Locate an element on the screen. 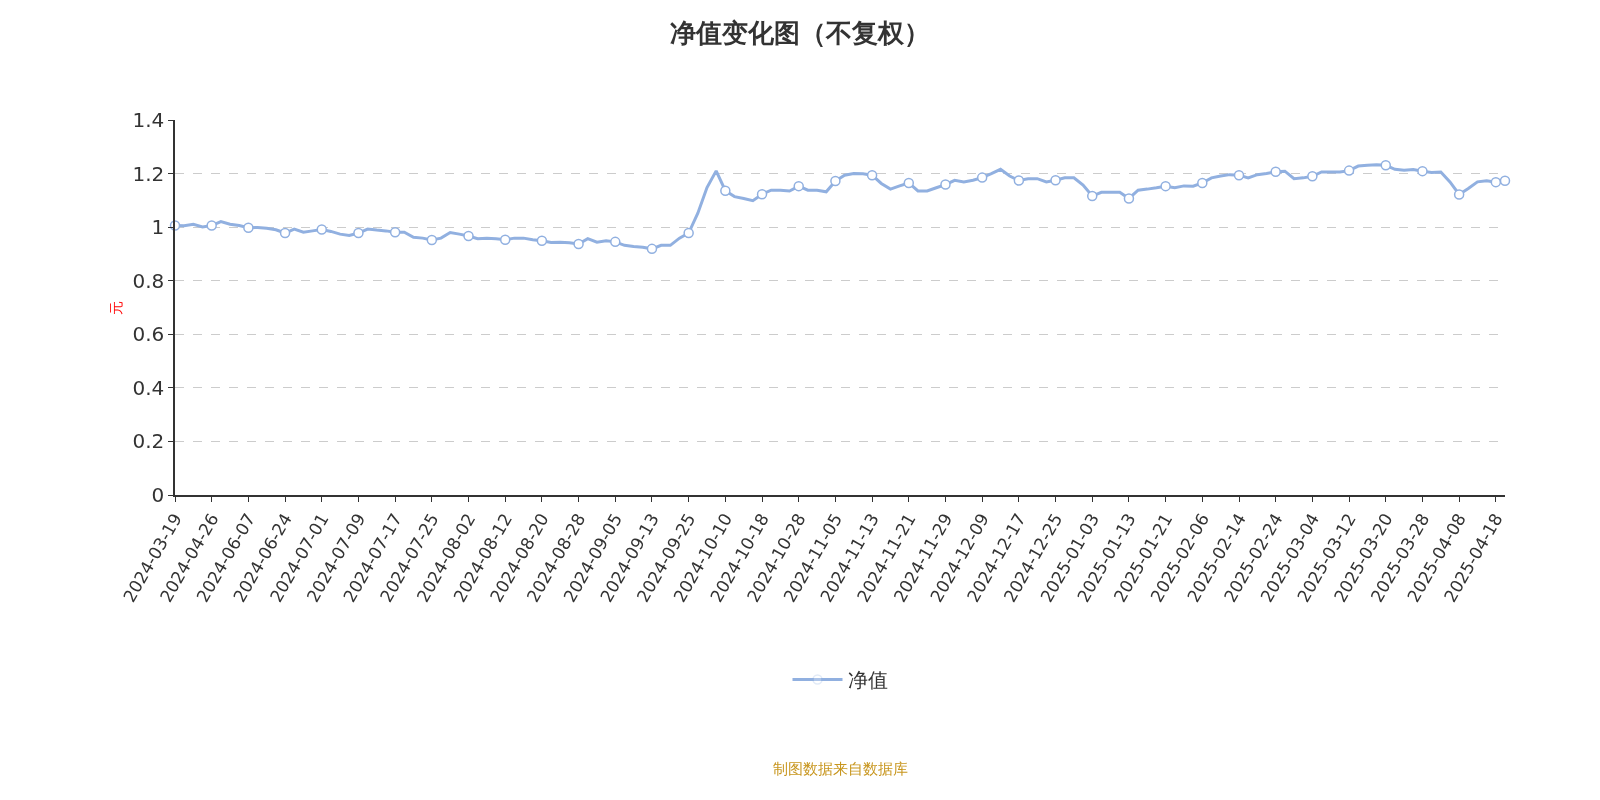  y-tick-label: 0.8 is located at coordinates (148, 280).